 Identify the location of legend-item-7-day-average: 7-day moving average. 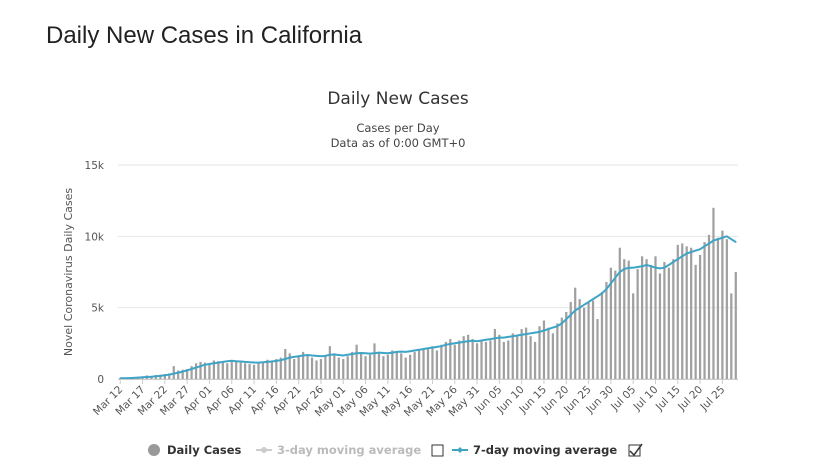
(534, 450).